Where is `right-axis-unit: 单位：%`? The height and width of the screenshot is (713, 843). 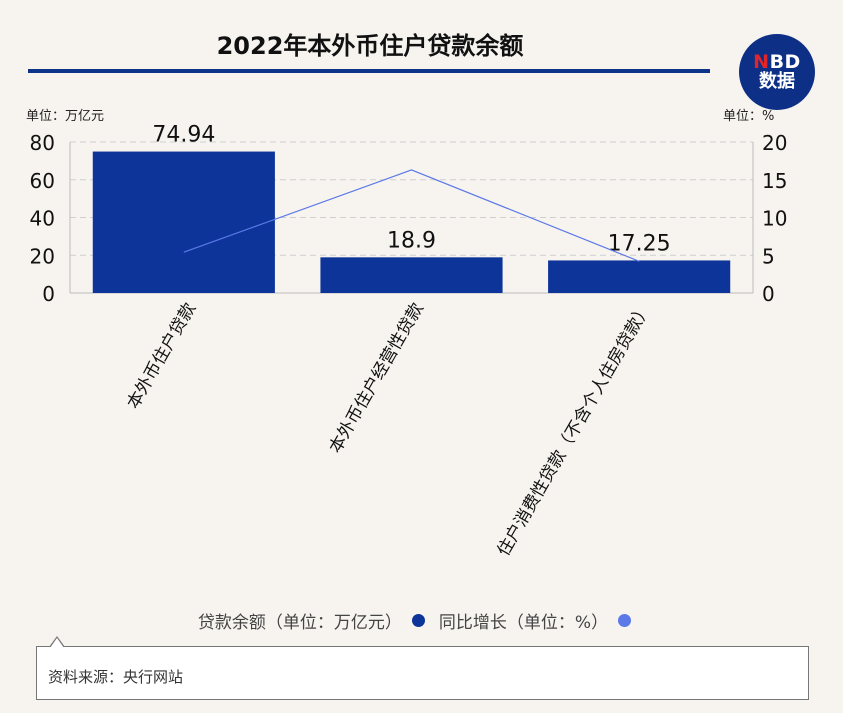
right-axis-unit: 单位：% is located at coordinates (749, 116).